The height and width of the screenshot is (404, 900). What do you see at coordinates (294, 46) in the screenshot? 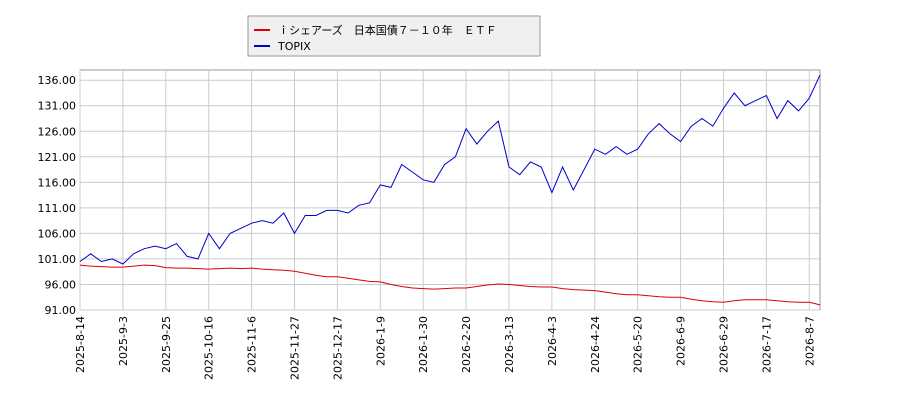
I see `legend-label: TOPIX` at bounding box center [294, 46].